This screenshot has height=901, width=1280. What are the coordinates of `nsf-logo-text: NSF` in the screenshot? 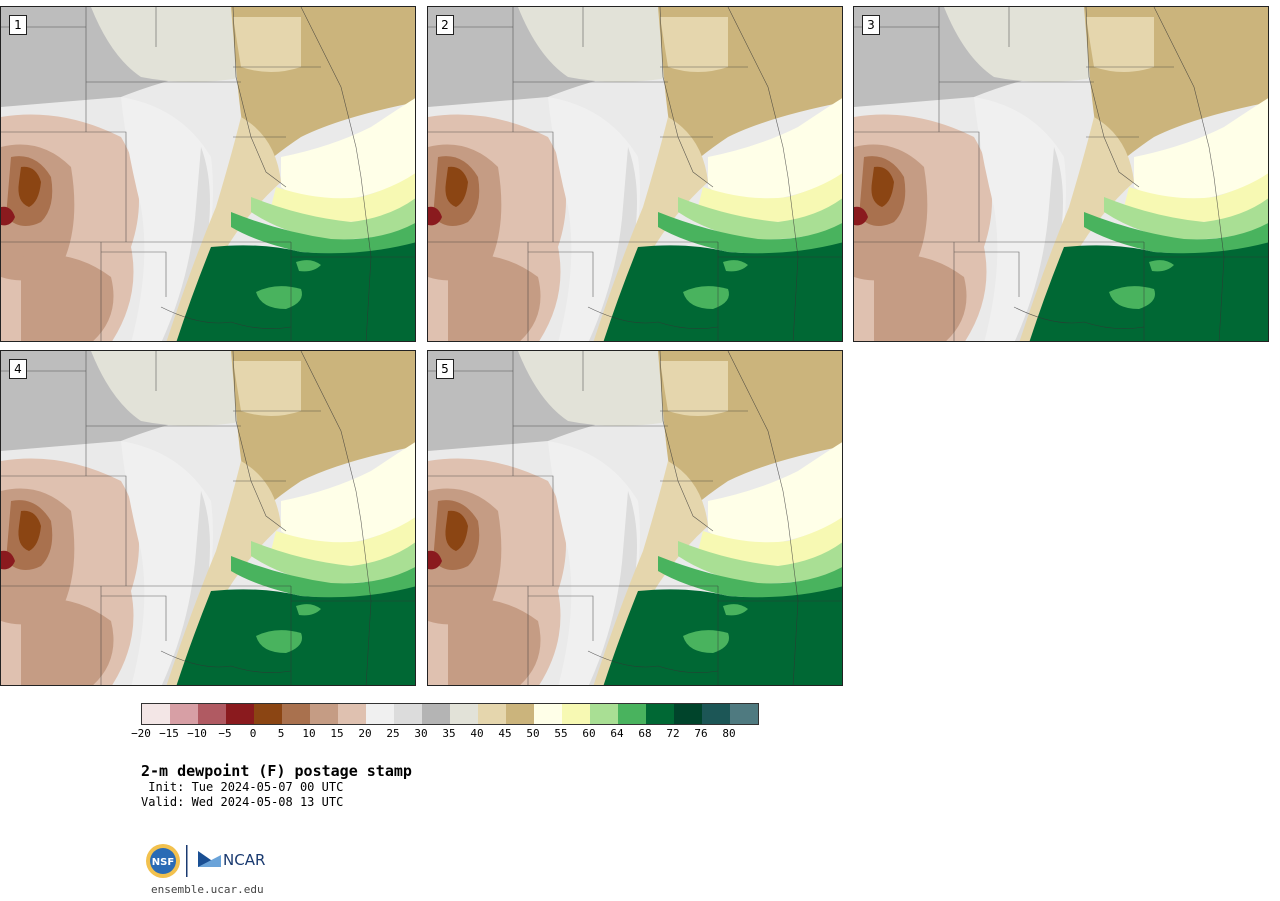 It's located at (163, 862).